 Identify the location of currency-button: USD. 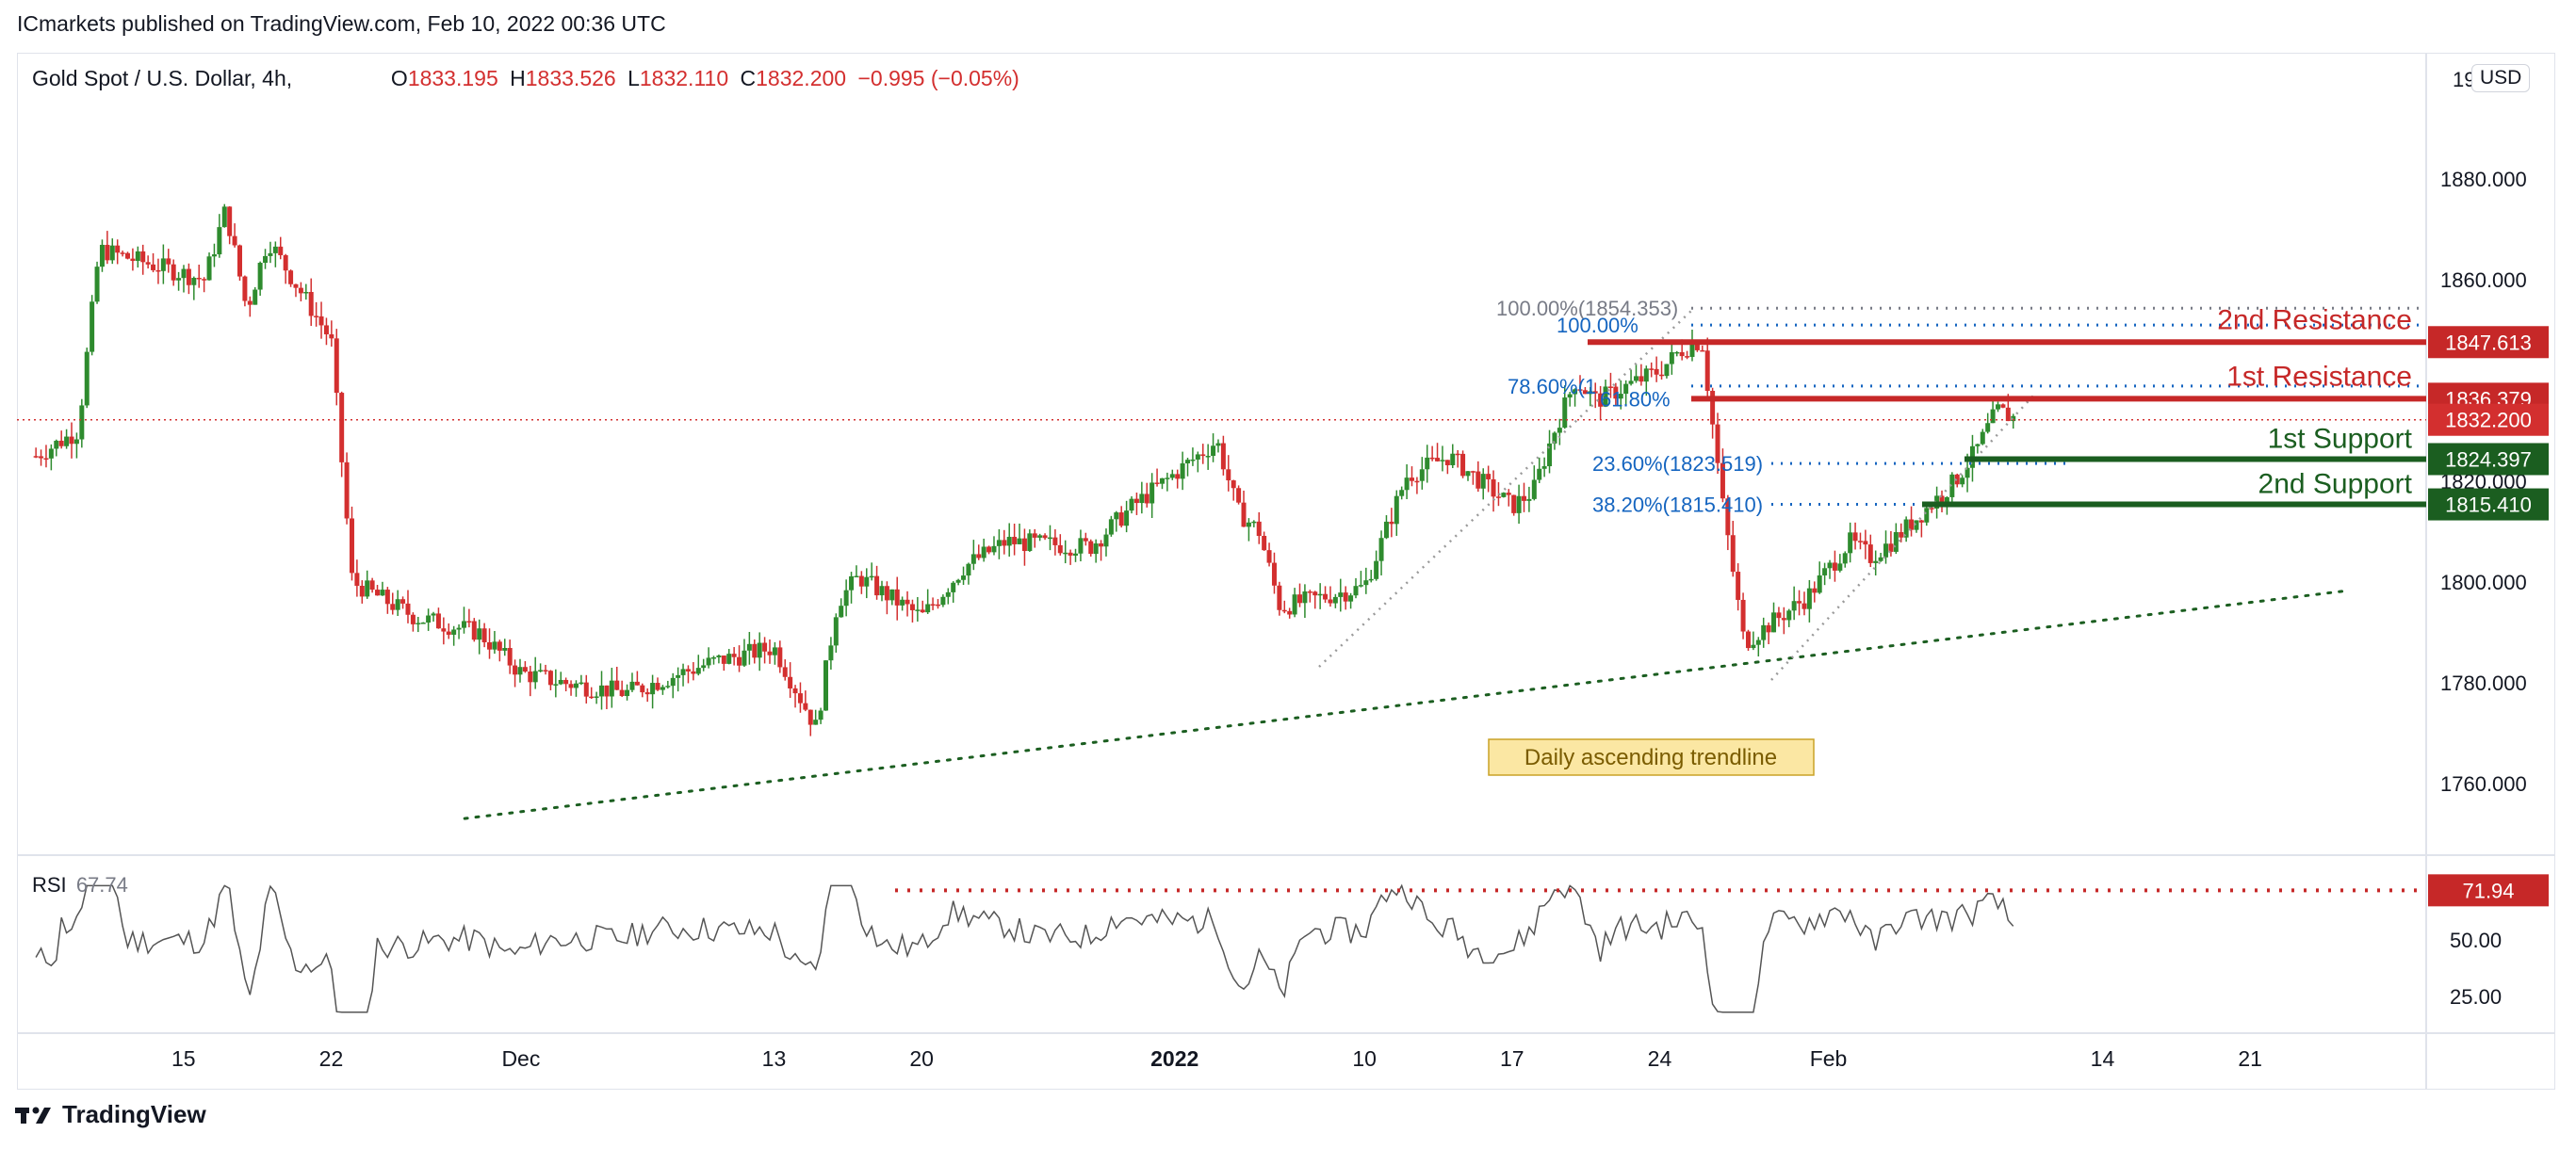
(2501, 78).